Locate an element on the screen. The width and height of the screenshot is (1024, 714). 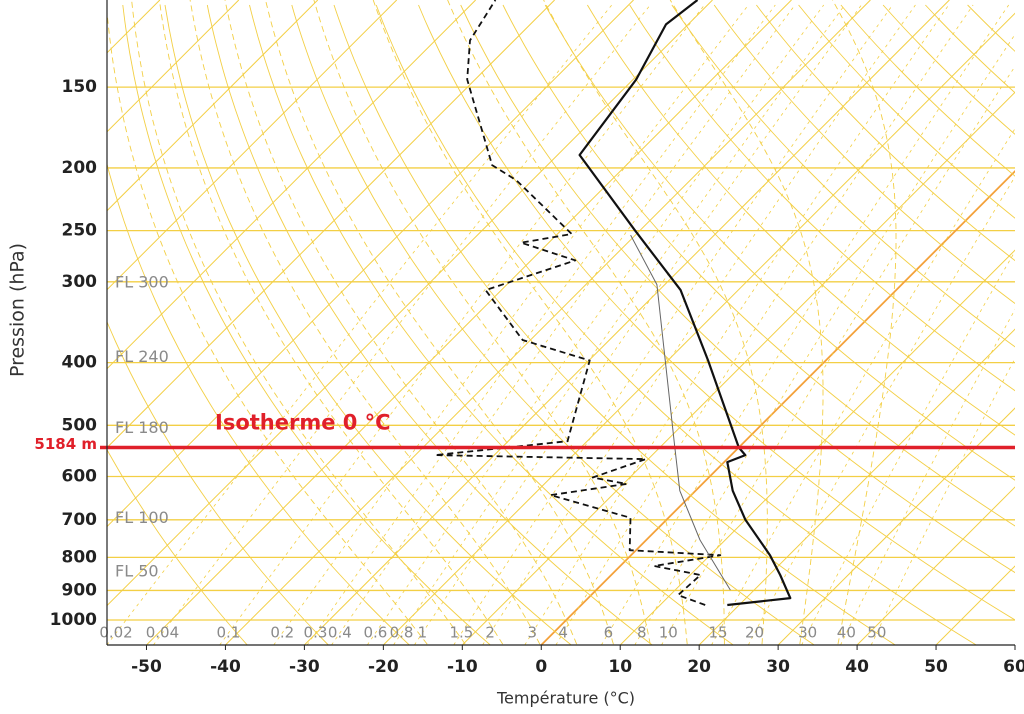
x-tick-label: -10 is located at coordinates (462, 667).